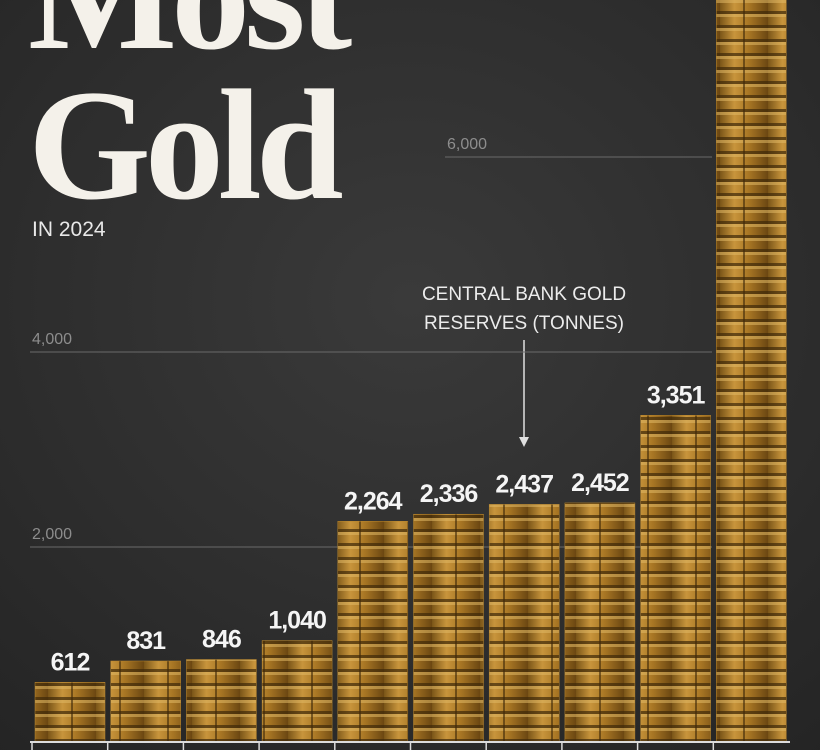  Describe the element at coordinates (52, 339) in the screenshot. I see `y-tick-label: 4,000` at that location.